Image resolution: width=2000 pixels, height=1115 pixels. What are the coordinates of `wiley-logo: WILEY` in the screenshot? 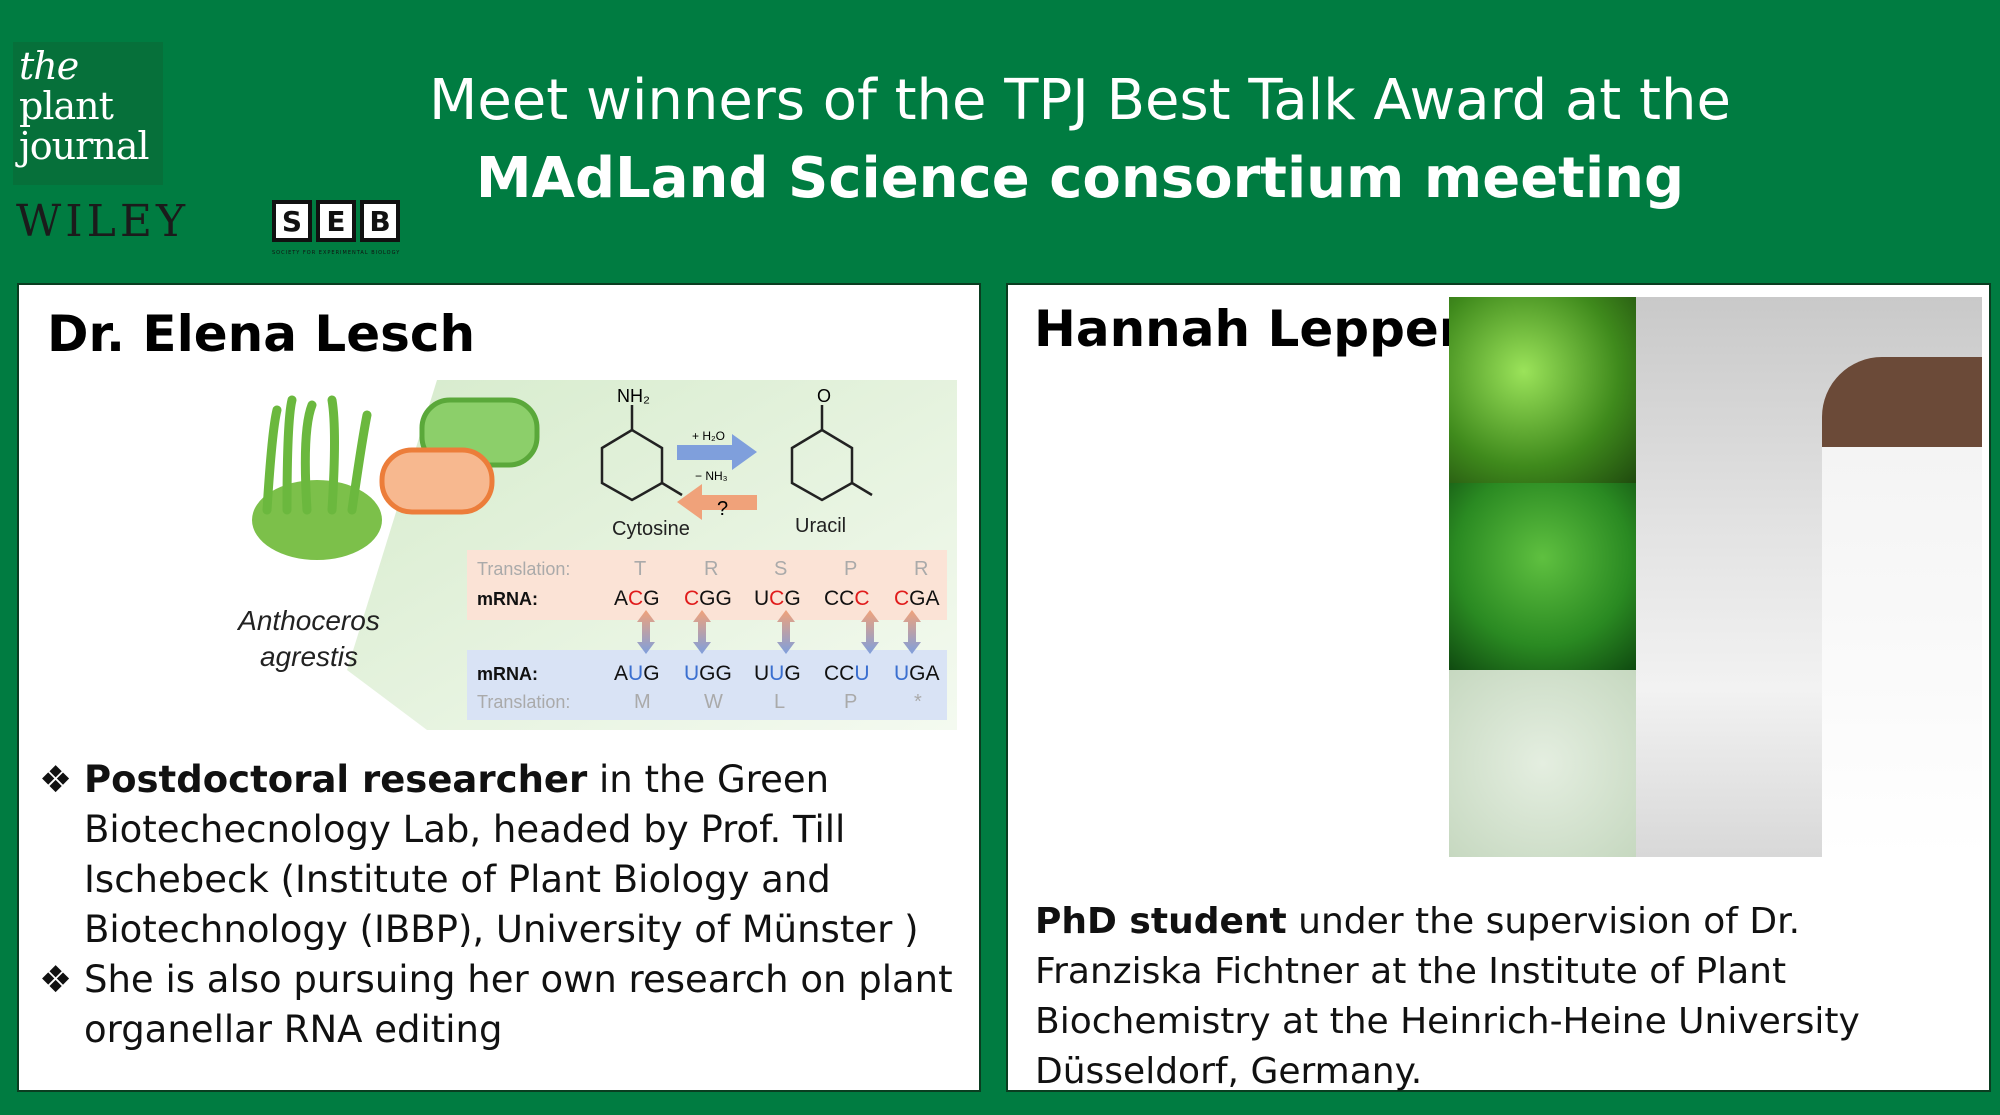 It's located at (102, 221).